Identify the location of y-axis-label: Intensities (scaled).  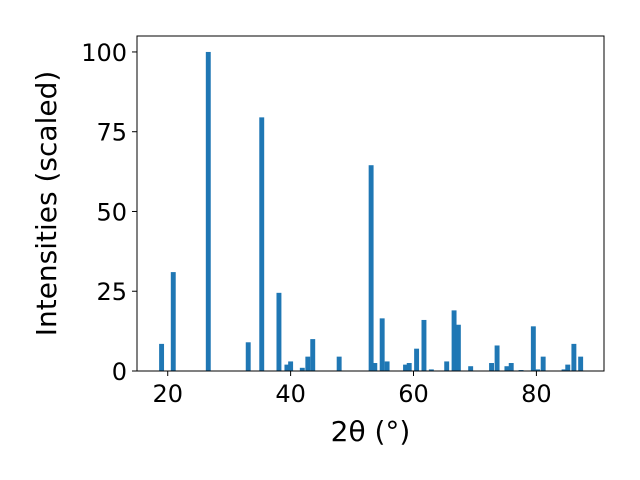
(46, 204).